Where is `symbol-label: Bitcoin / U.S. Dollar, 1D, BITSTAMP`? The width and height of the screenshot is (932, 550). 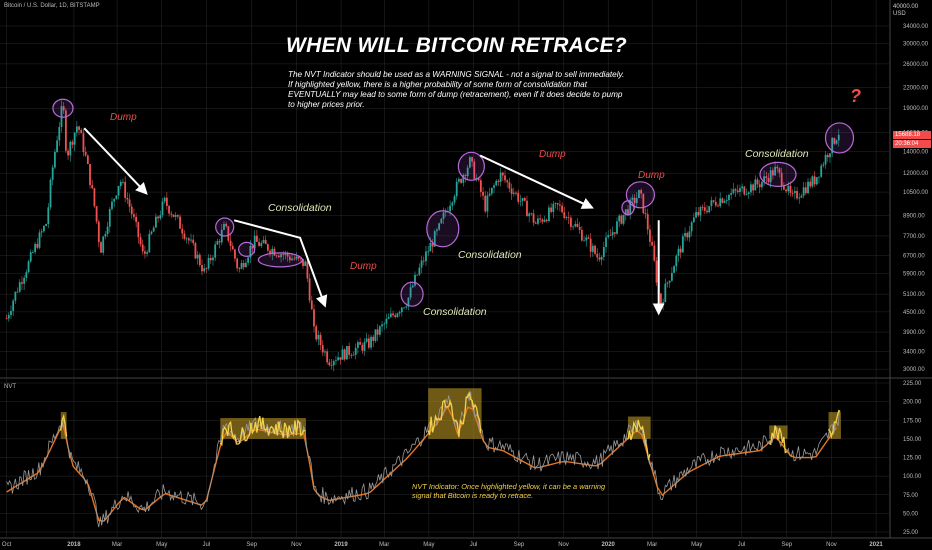
symbol-label: Bitcoin / U.S. Dollar, 1D, BITSTAMP is located at coordinates (52, 6).